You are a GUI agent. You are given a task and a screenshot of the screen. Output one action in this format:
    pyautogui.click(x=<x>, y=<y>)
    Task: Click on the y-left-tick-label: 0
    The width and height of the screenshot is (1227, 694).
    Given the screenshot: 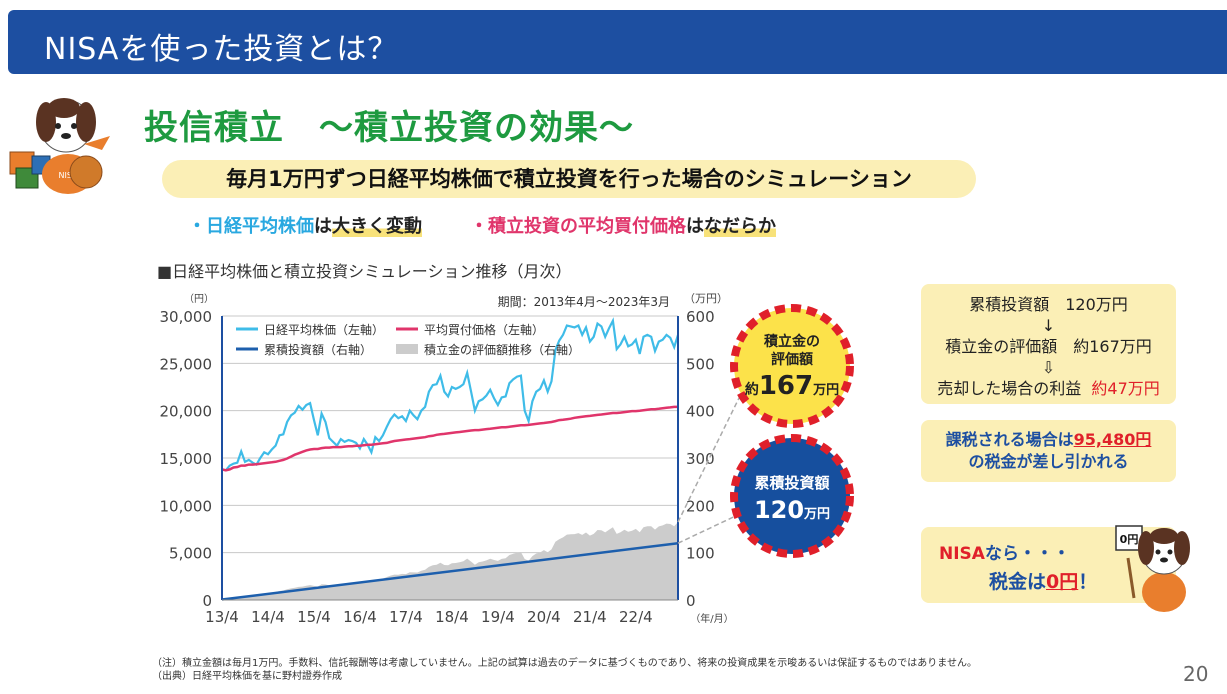 What is the action you would take?
    pyautogui.click(x=207, y=601)
    